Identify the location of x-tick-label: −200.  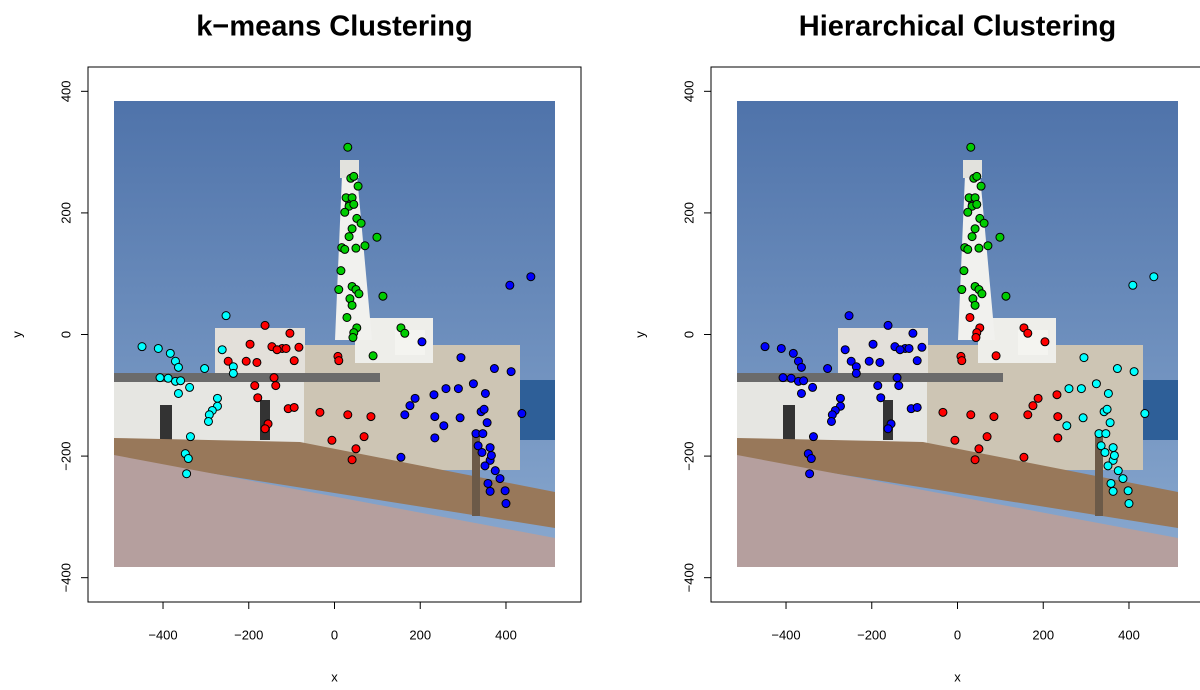
(871, 634).